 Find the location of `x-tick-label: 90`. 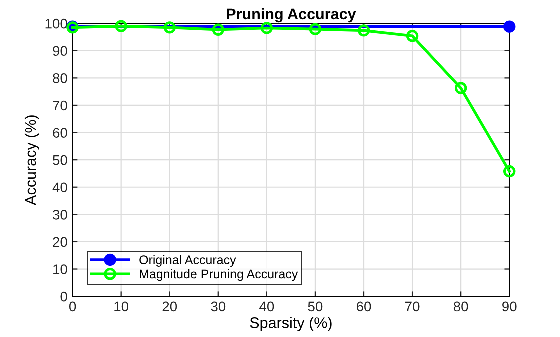

x-tick-label: 90 is located at coordinates (509, 307).